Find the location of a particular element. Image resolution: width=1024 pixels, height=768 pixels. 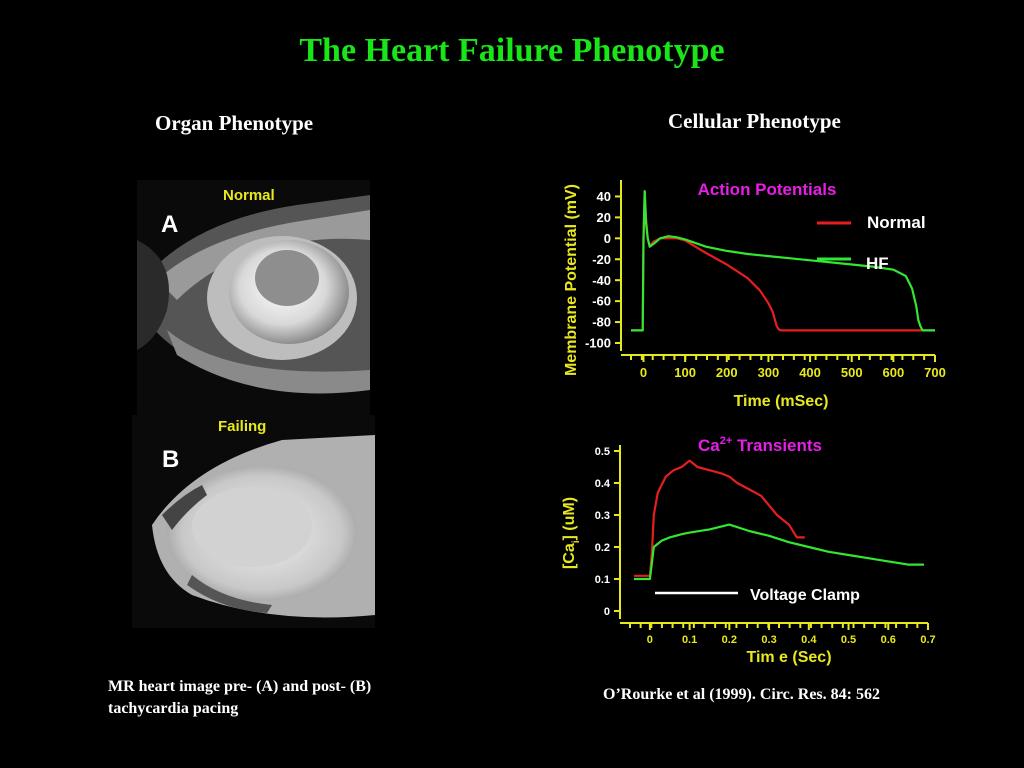

ap-x-tick-label: 600 is located at coordinates (894, 372).